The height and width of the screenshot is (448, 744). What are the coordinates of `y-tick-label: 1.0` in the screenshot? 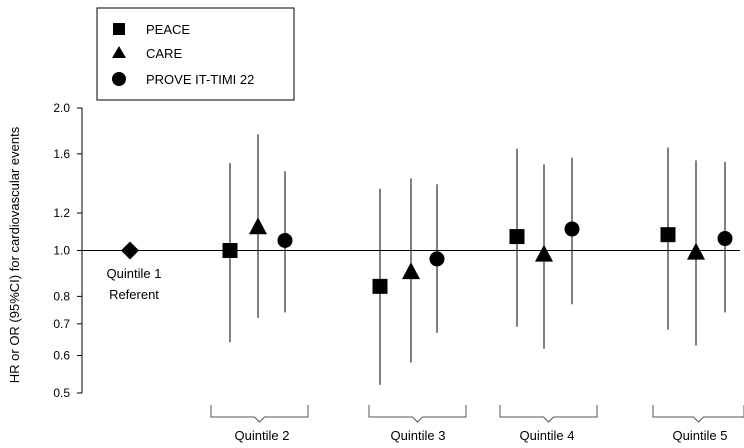 It's located at (61, 251).